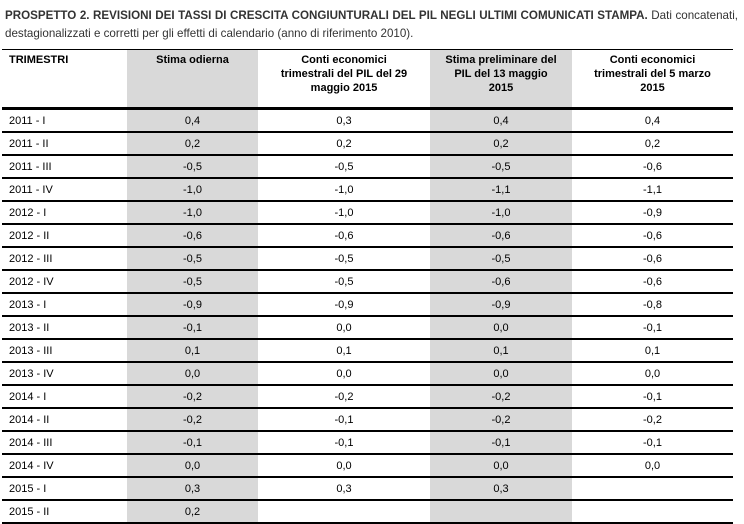 The image size is (744, 524). I want to click on table-row: 2014 - II -0,2 -0,1 -0,2 -0,2, so click(367, 420).